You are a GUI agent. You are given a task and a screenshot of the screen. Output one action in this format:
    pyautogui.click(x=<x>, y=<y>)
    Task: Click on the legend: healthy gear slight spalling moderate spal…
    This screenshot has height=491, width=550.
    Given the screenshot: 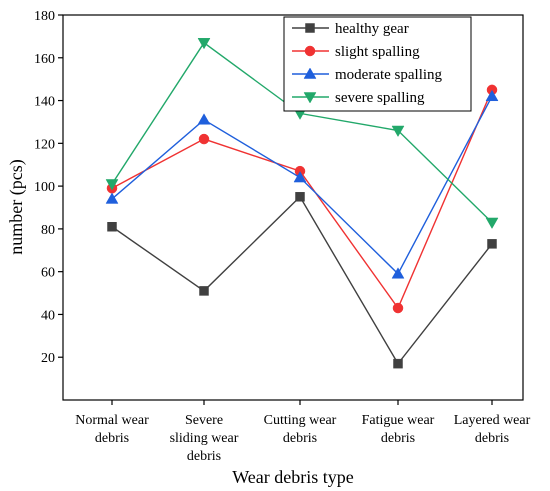 What is the action you would take?
    pyautogui.click(x=377, y=64)
    